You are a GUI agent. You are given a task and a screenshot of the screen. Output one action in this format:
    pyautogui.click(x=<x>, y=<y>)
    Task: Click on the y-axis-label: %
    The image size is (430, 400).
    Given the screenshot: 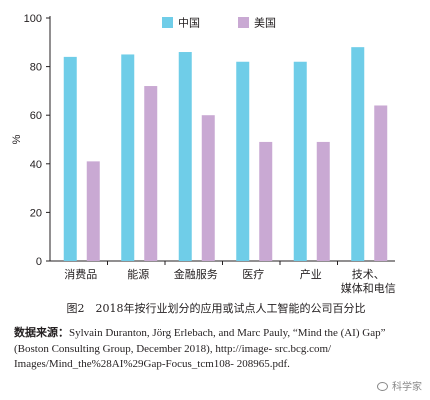 What is the action you would take?
    pyautogui.click(x=17, y=139)
    